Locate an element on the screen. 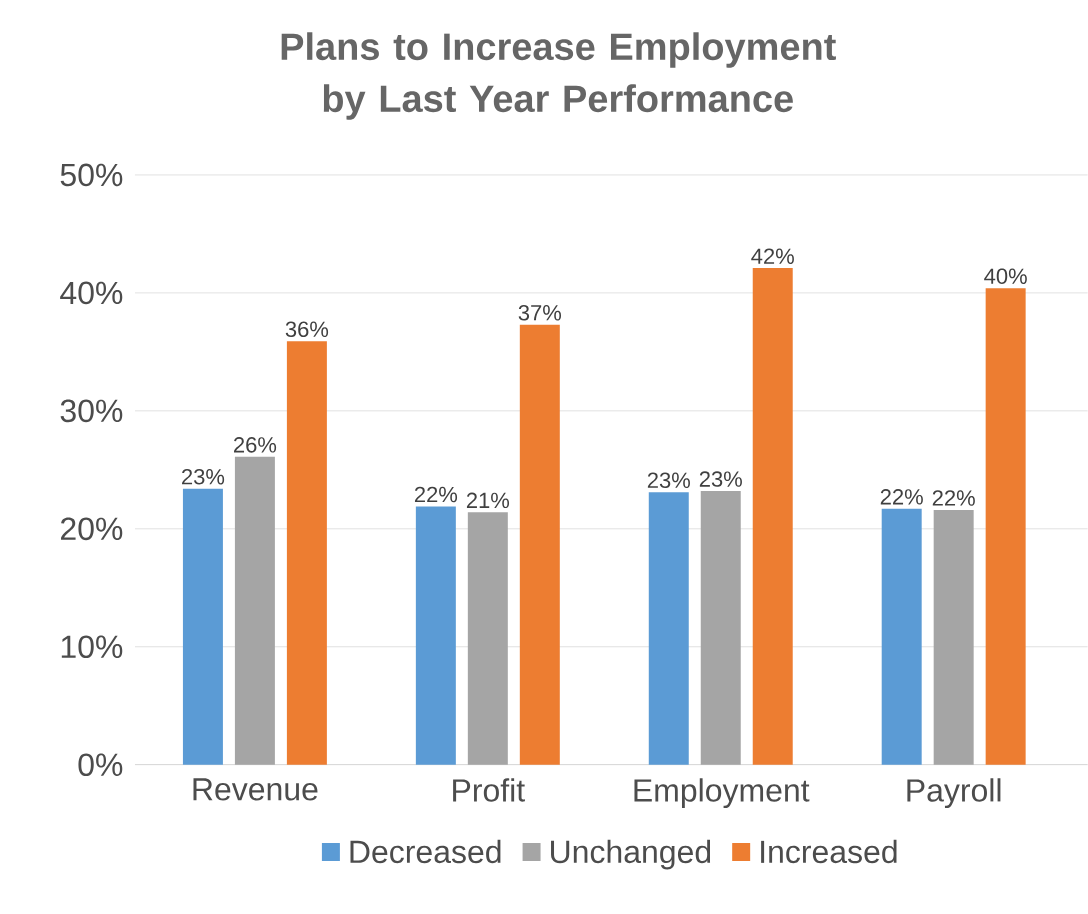 This screenshot has height=914, width=1088. legend-label: Increased is located at coordinates (829, 851).